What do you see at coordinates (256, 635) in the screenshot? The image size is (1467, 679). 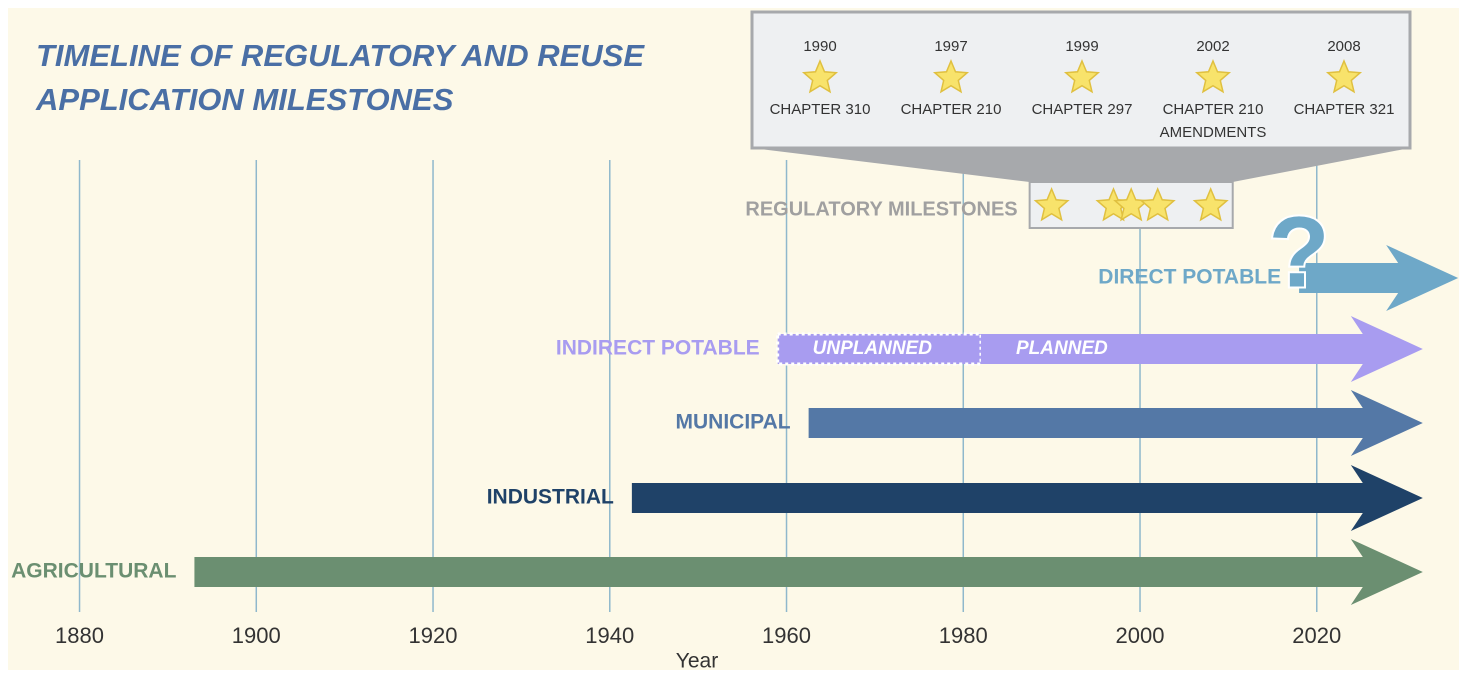 I see `x-tick-label: 1900` at bounding box center [256, 635].